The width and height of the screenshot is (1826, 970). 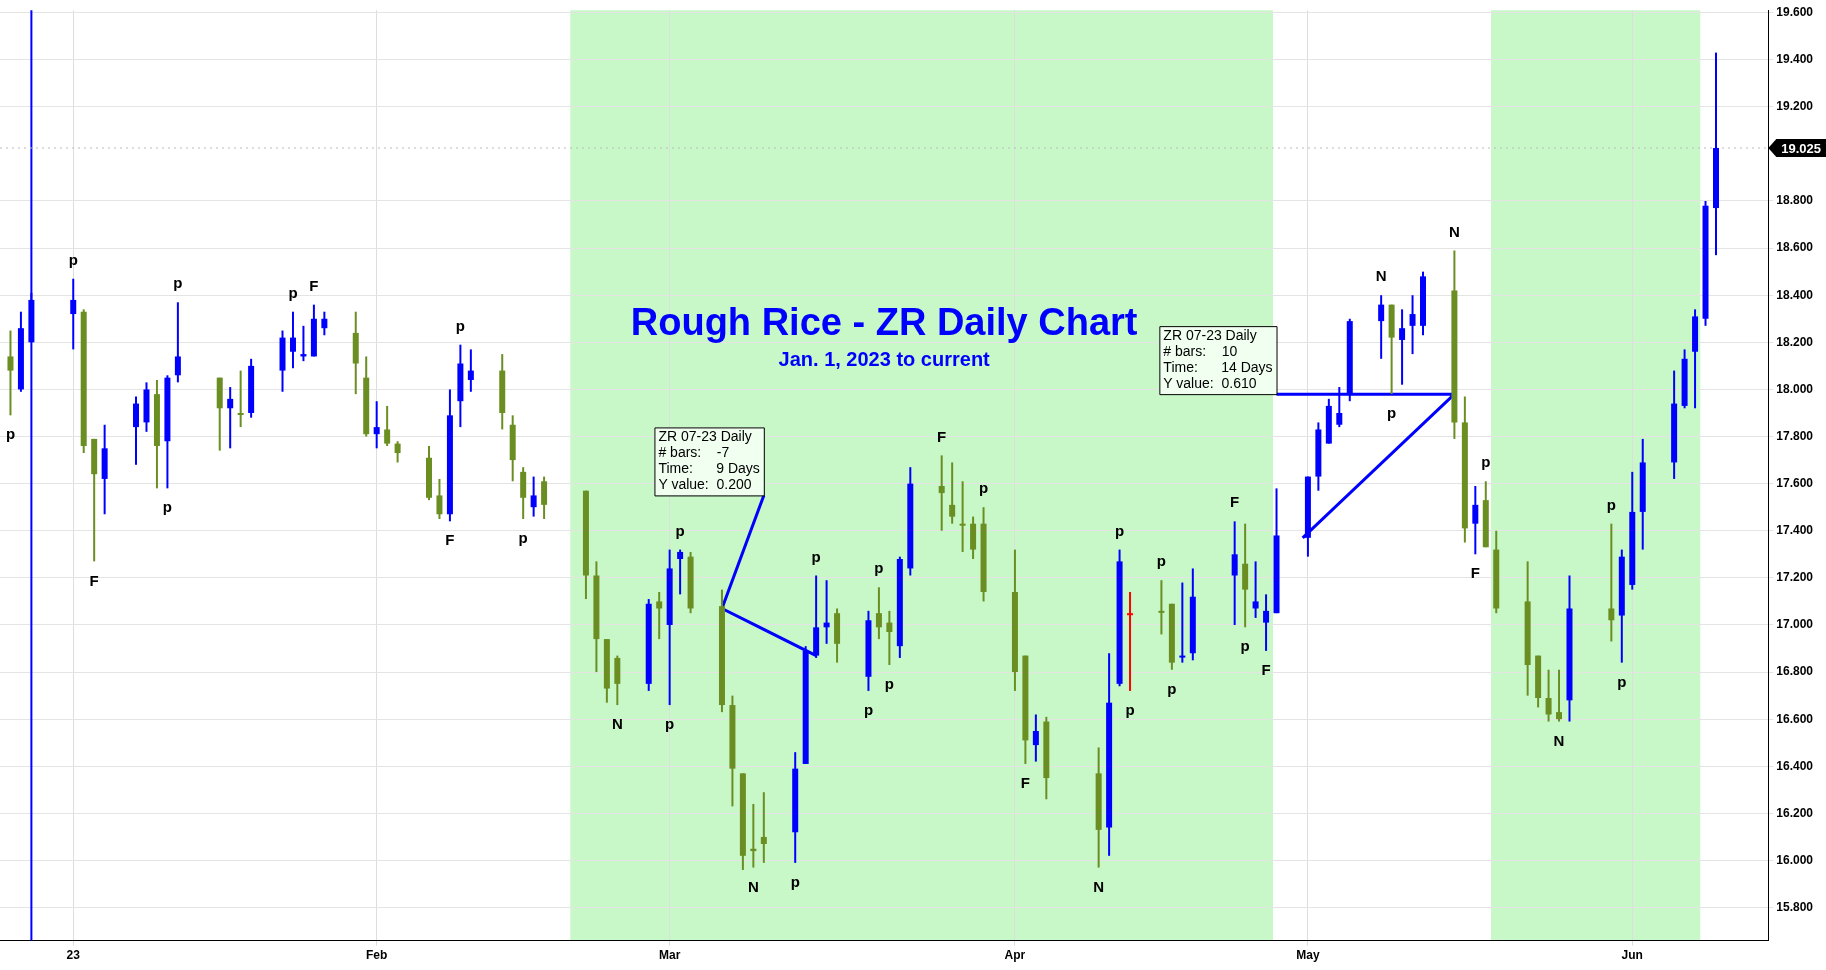 I want to click on x-tick-label: Jun, so click(x=1632, y=955).